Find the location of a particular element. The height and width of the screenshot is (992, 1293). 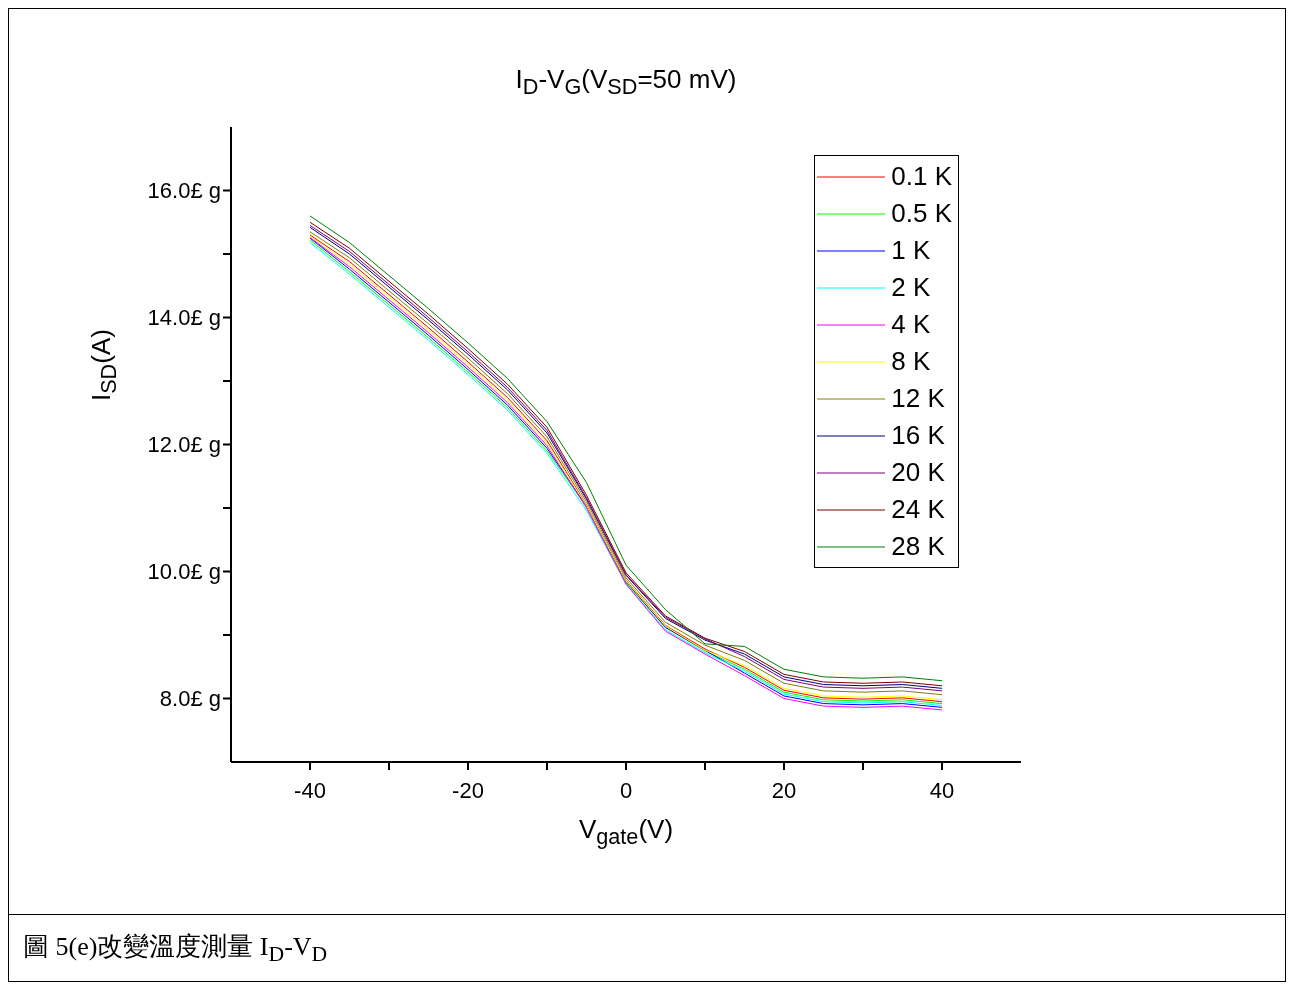

y-tick-label: 14.0£ g is located at coordinates (184, 318).